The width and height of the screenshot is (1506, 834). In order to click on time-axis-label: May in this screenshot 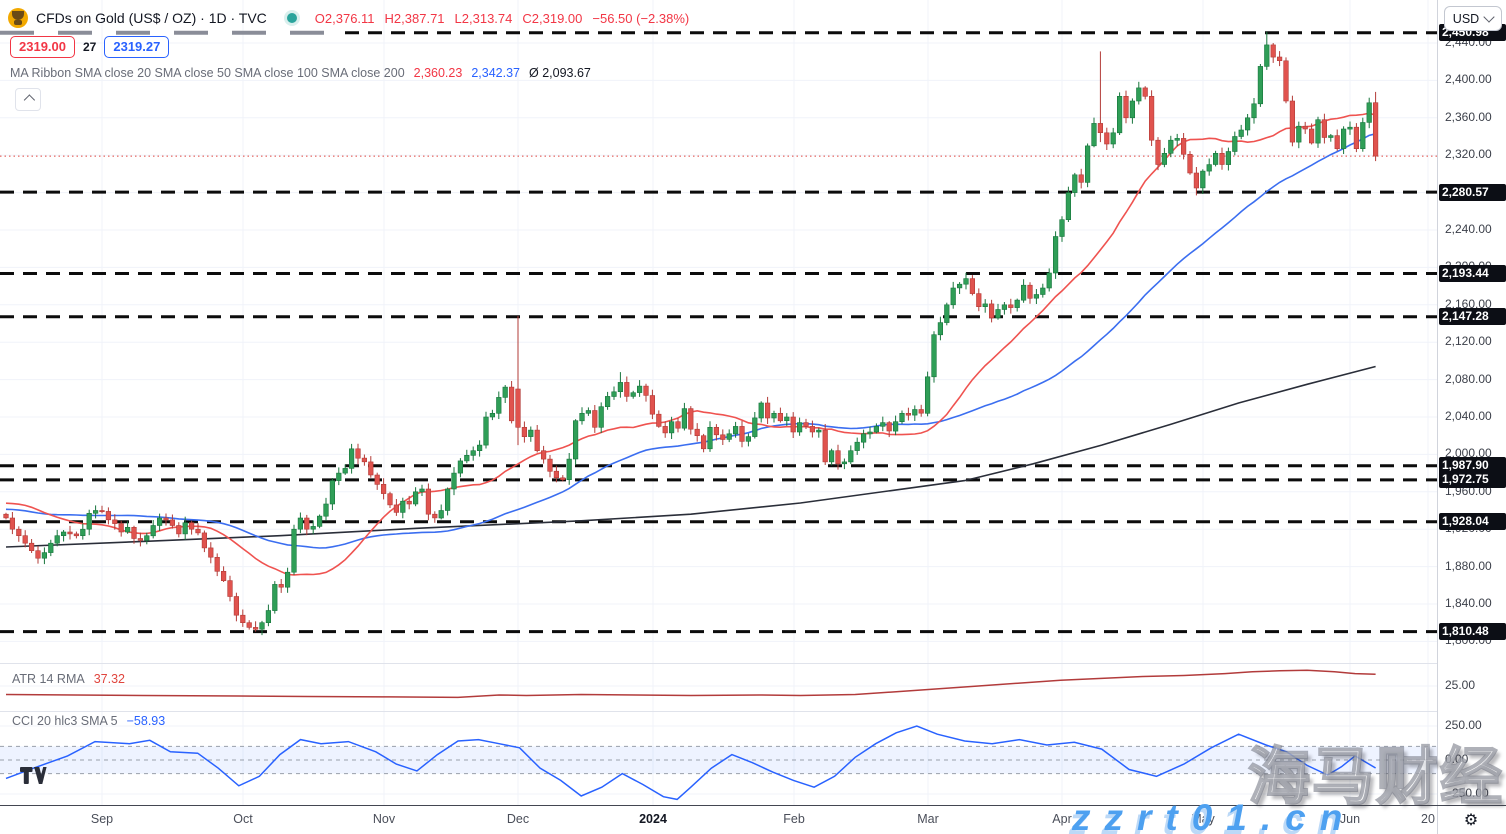, I will do `click(1203, 819)`.